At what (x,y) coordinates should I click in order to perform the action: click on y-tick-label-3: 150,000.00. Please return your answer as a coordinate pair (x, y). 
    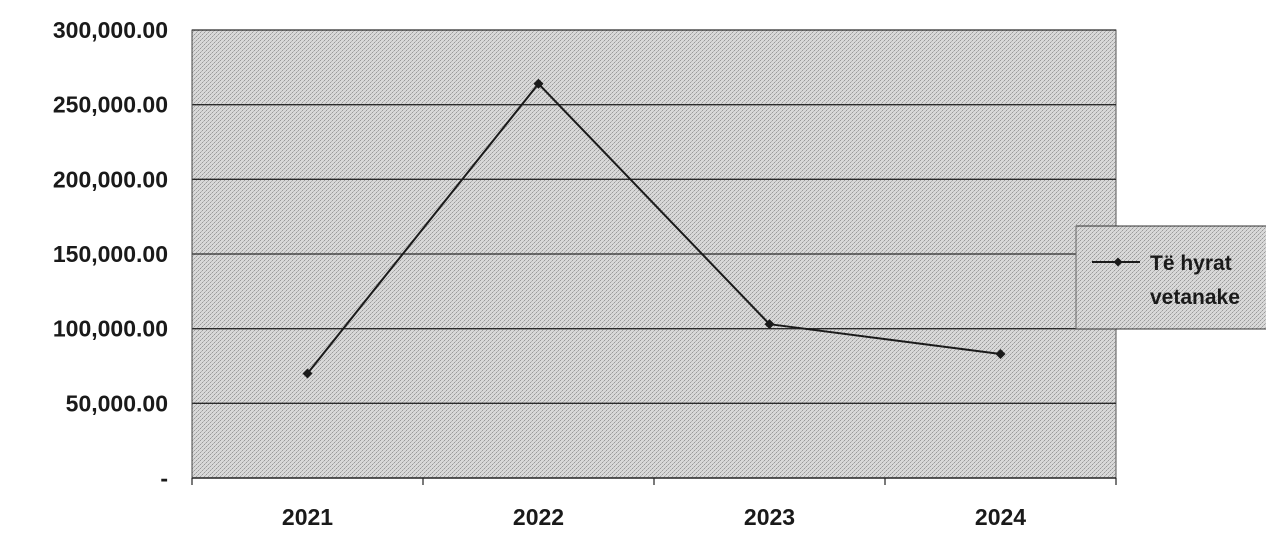
    Looking at the image, I should click on (110, 254).